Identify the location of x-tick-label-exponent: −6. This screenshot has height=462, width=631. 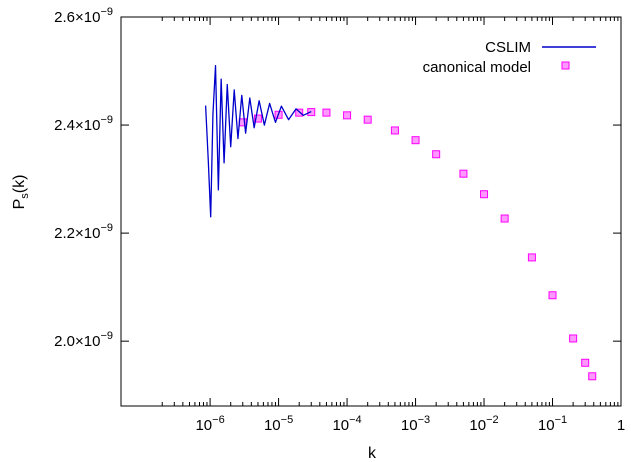
(218, 420).